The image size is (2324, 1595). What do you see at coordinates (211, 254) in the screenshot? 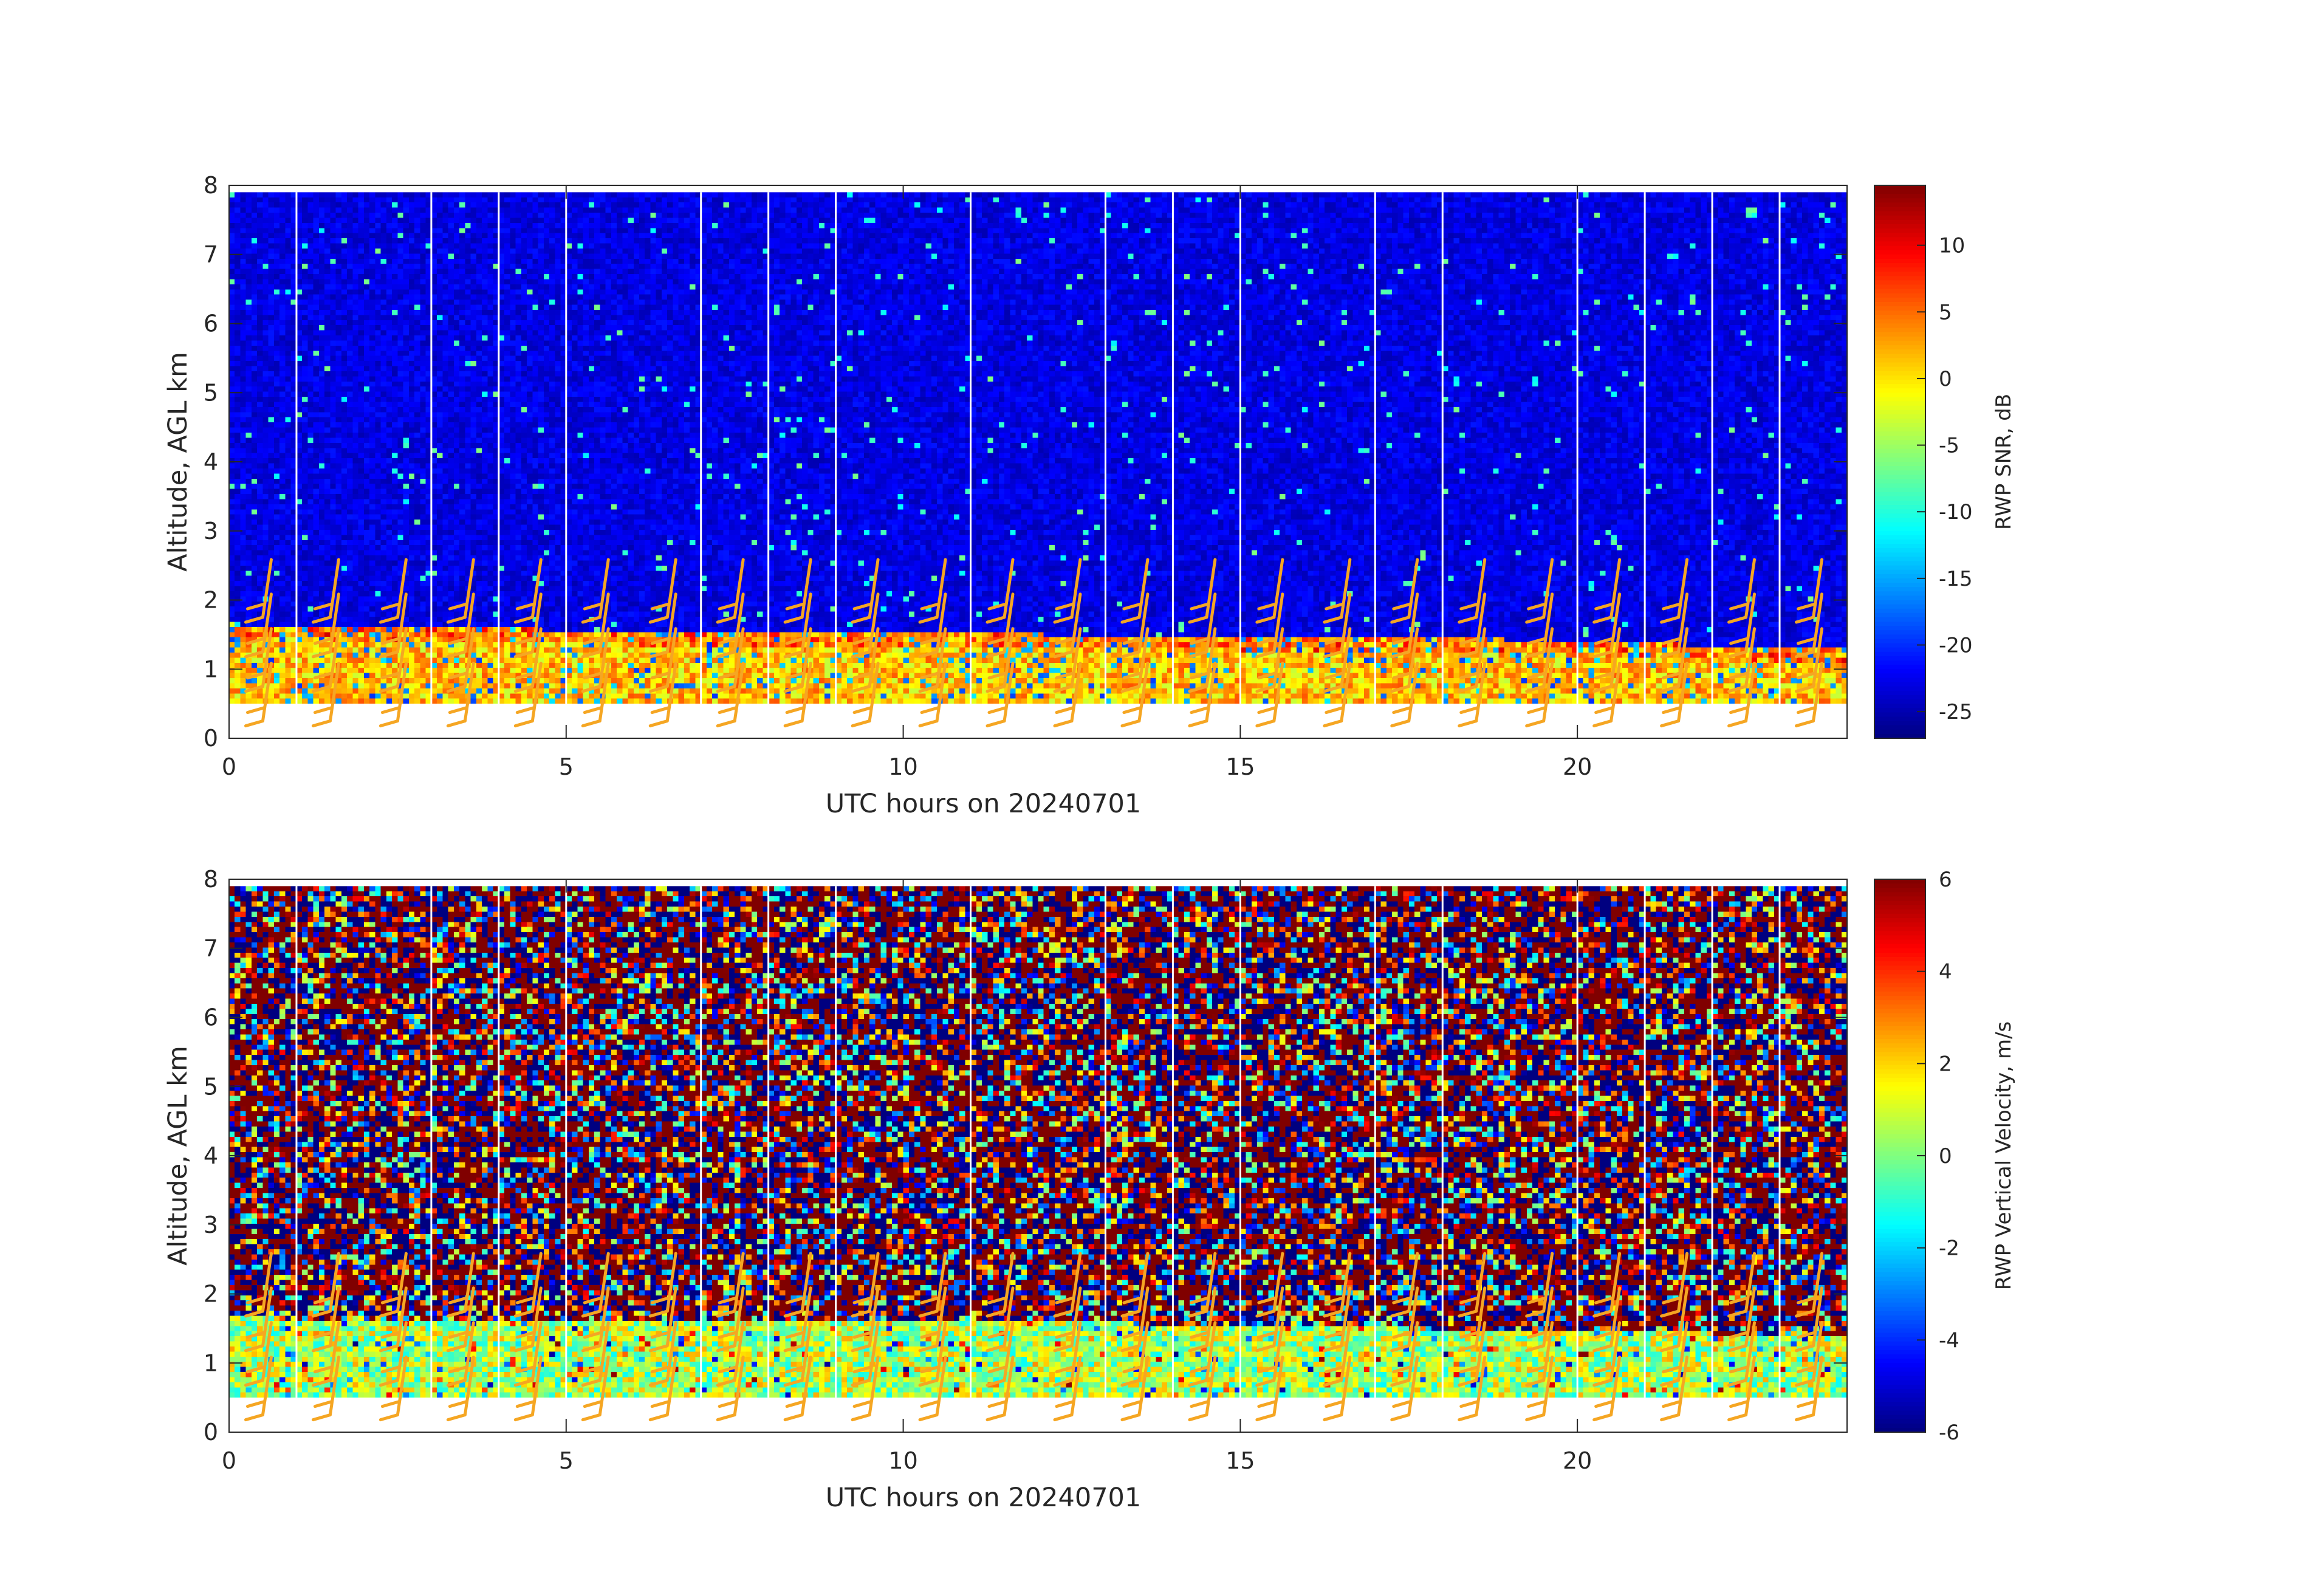
I see `y-tick-label: 7` at bounding box center [211, 254].